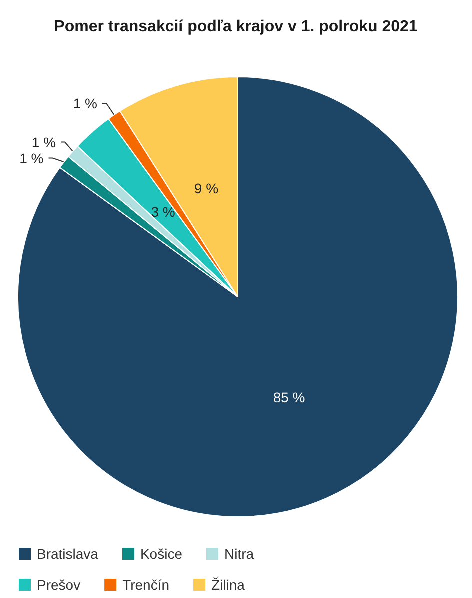 This screenshot has width=472, height=598. What do you see at coordinates (206, 188) in the screenshot?
I see `data-label: 9 %` at bounding box center [206, 188].